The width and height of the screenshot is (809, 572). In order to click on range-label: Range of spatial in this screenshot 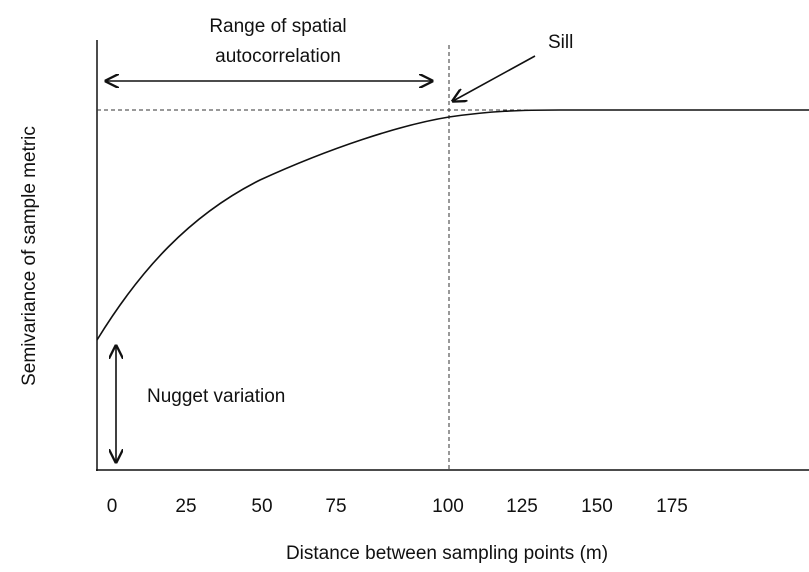, I will do `click(277, 26)`.